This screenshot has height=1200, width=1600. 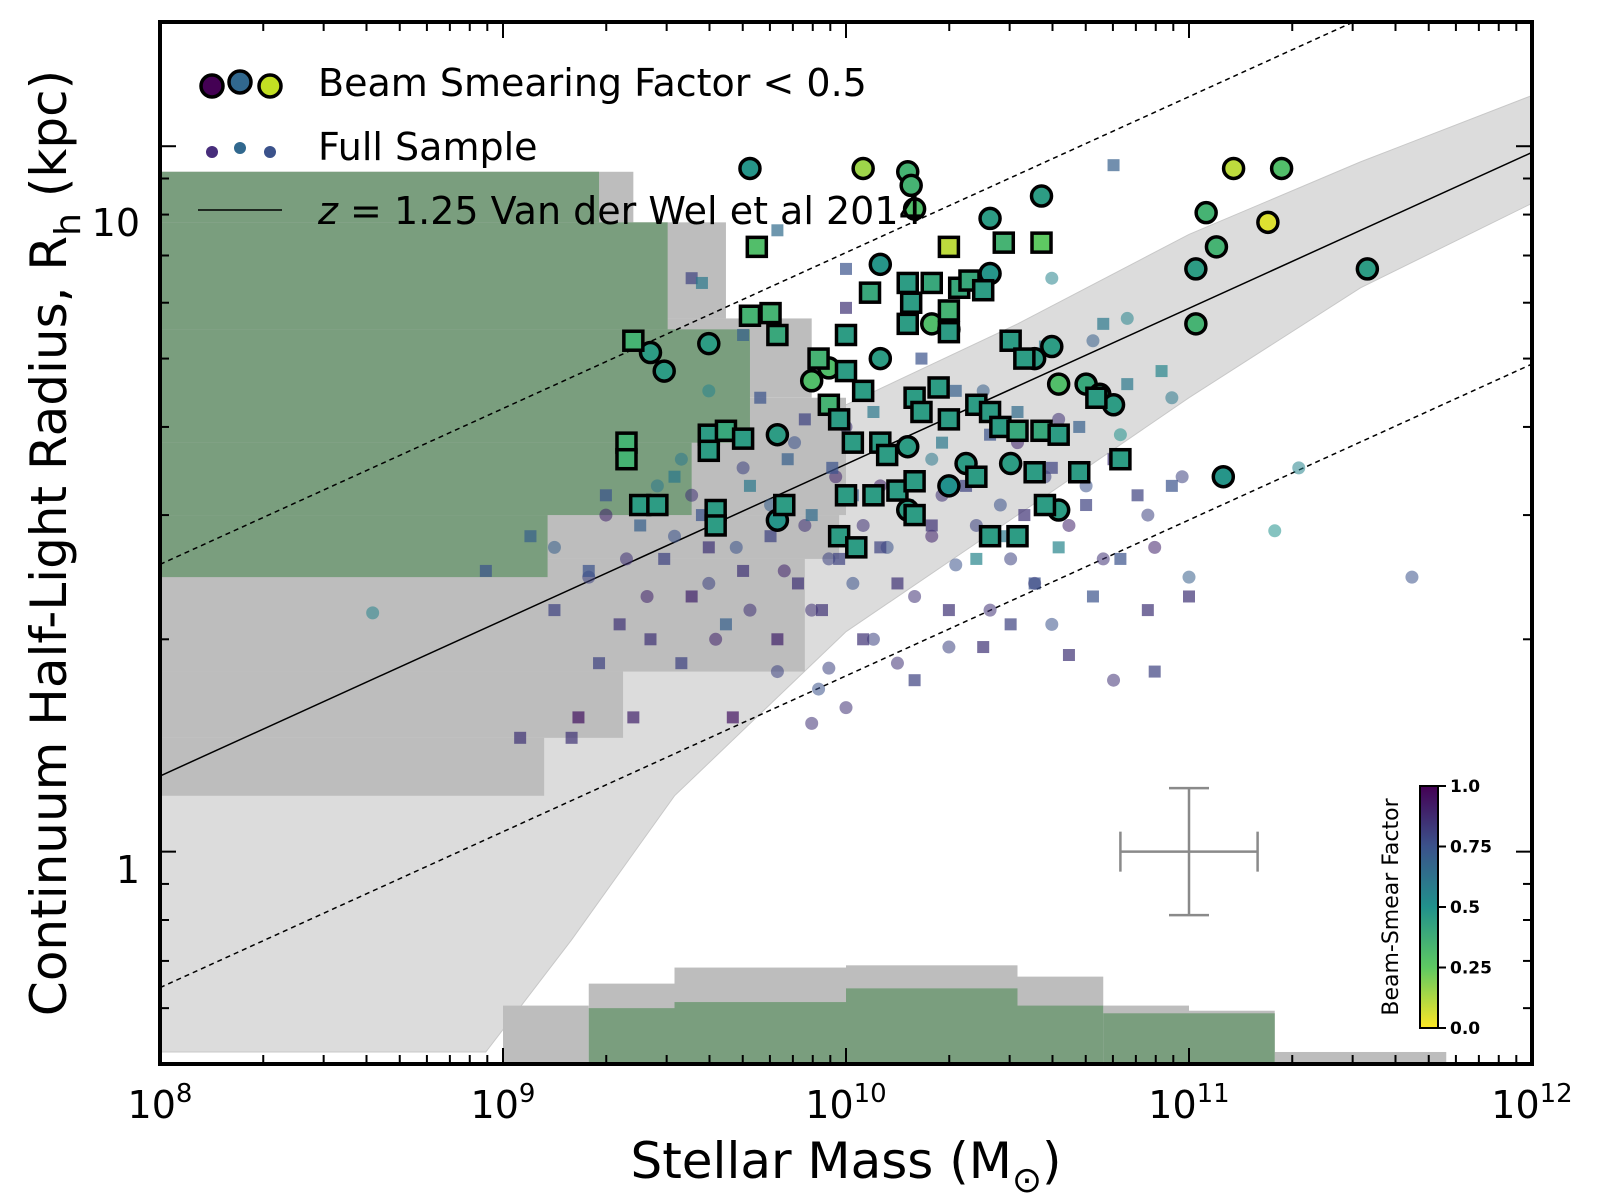 What do you see at coordinates (1360, 1057) in the screenshot?
I see `hist-x-full-bar` at bounding box center [1360, 1057].